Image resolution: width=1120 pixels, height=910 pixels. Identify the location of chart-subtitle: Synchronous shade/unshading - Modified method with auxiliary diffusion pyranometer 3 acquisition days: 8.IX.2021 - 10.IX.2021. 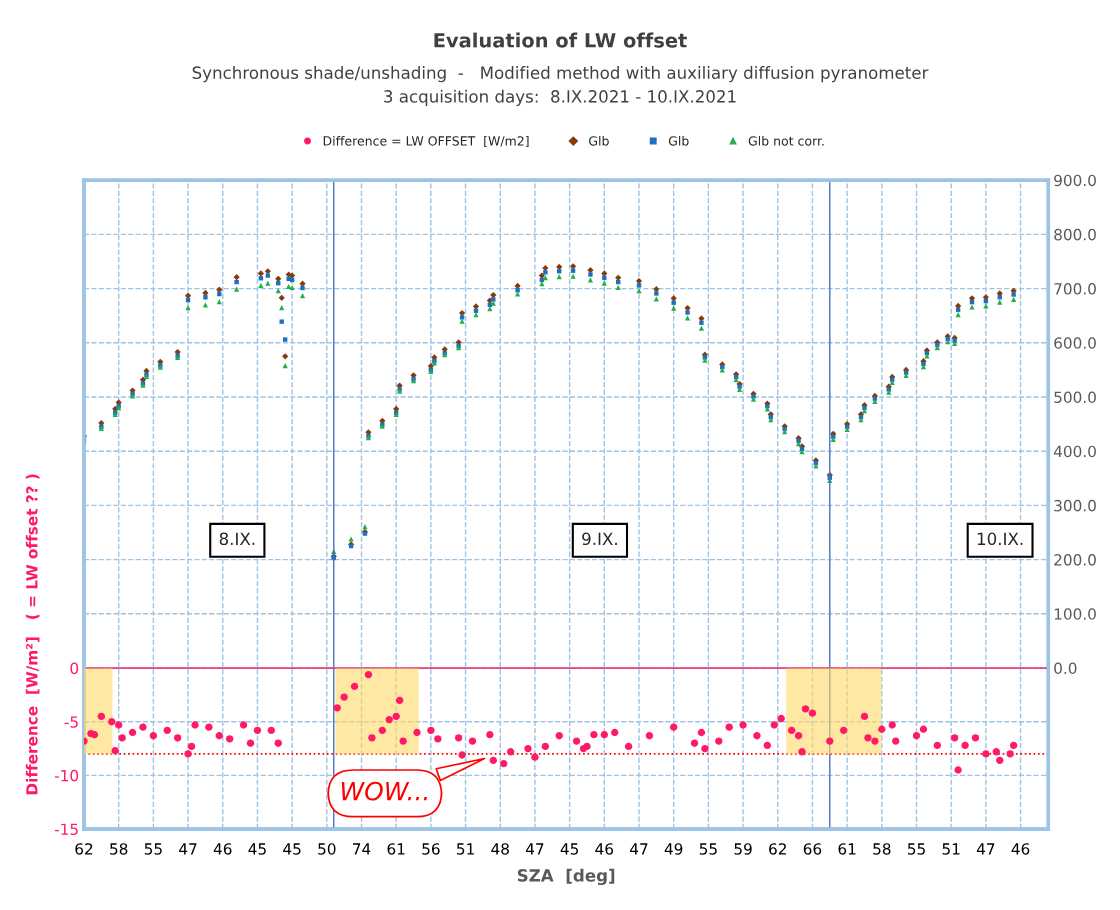
(560, 86).